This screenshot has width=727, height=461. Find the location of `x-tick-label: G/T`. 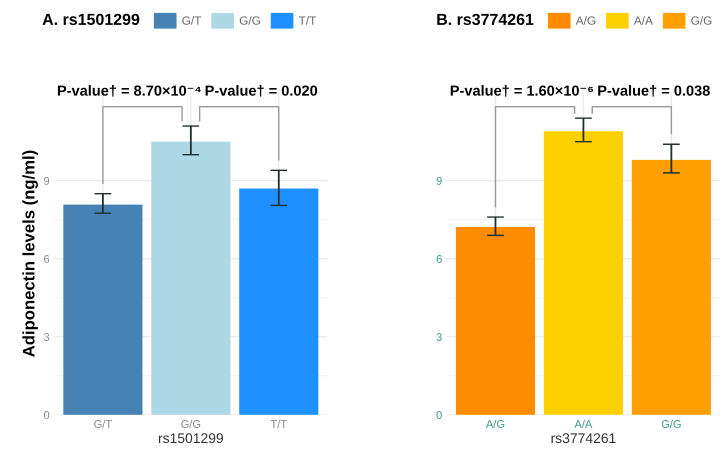

x-tick-label: G/T is located at coordinates (103, 424).